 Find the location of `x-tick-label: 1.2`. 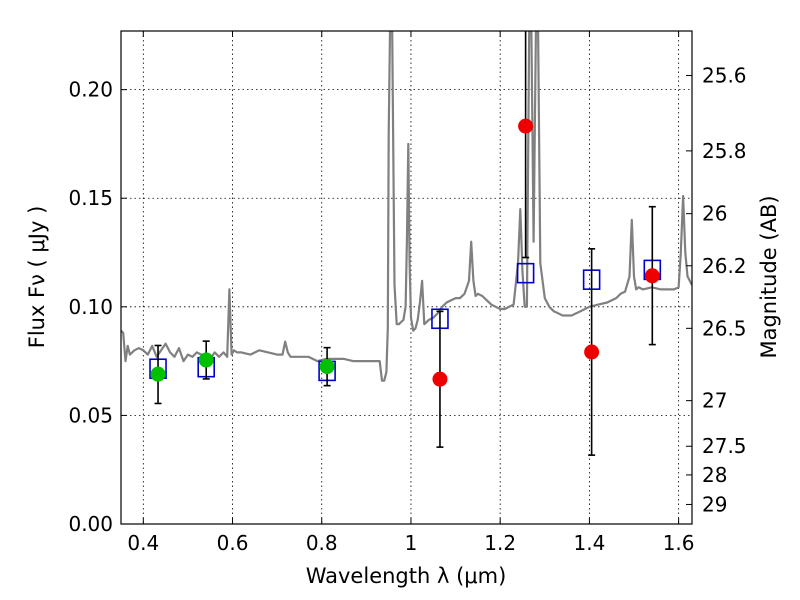

x-tick-label: 1.2 is located at coordinates (500, 543).